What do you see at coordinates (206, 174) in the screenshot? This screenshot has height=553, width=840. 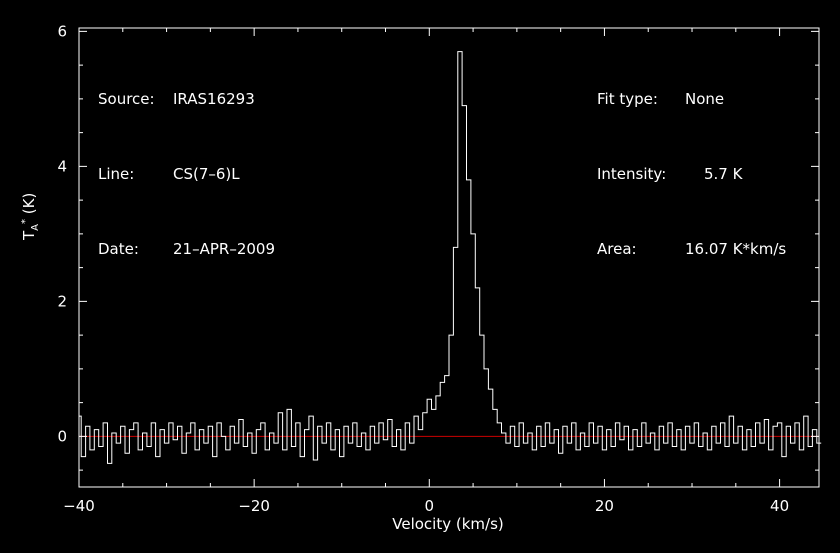 I see `line-value: CS(7–6)L` at bounding box center [206, 174].